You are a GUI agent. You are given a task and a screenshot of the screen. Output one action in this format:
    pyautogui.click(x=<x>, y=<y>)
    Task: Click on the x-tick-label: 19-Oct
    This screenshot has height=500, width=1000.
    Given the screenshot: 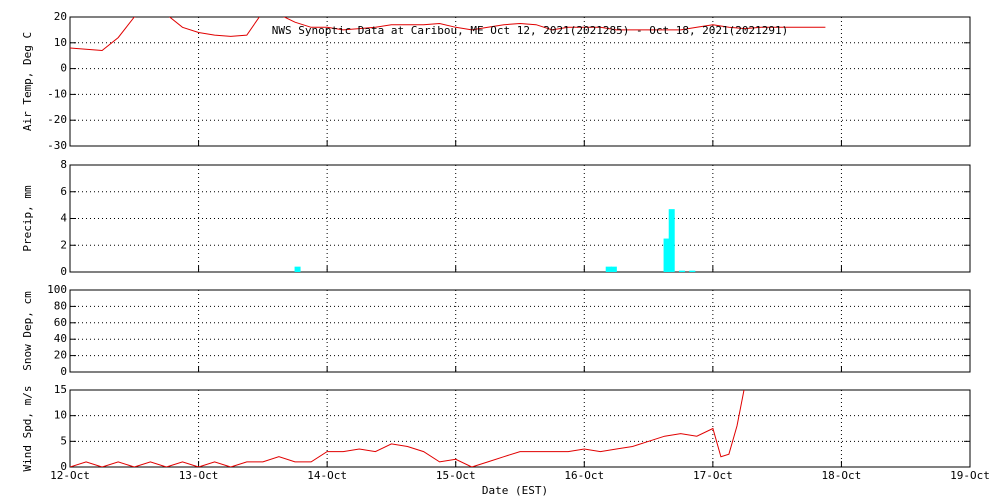 What is the action you would take?
    pyautogui.click(x=970, y=475)
    